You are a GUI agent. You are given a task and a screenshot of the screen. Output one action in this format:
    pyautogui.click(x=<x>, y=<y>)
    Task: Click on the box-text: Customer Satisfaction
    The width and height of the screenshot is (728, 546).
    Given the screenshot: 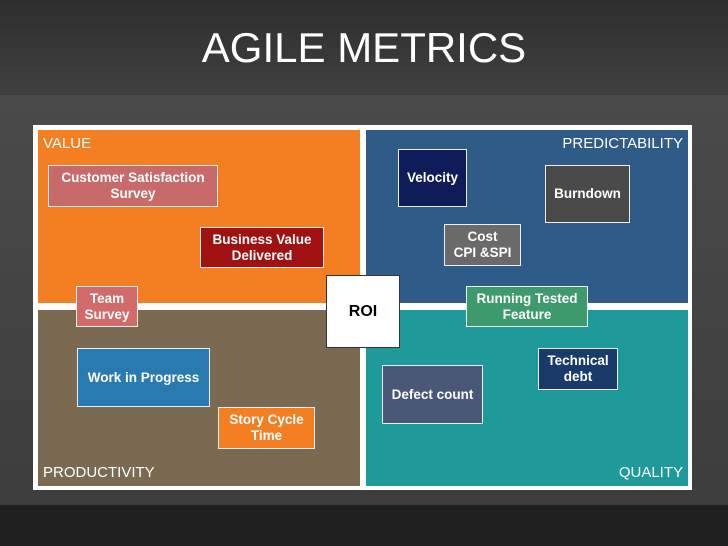 What is the action you would take?
    pyautogui.click(x=133, y=177)
    